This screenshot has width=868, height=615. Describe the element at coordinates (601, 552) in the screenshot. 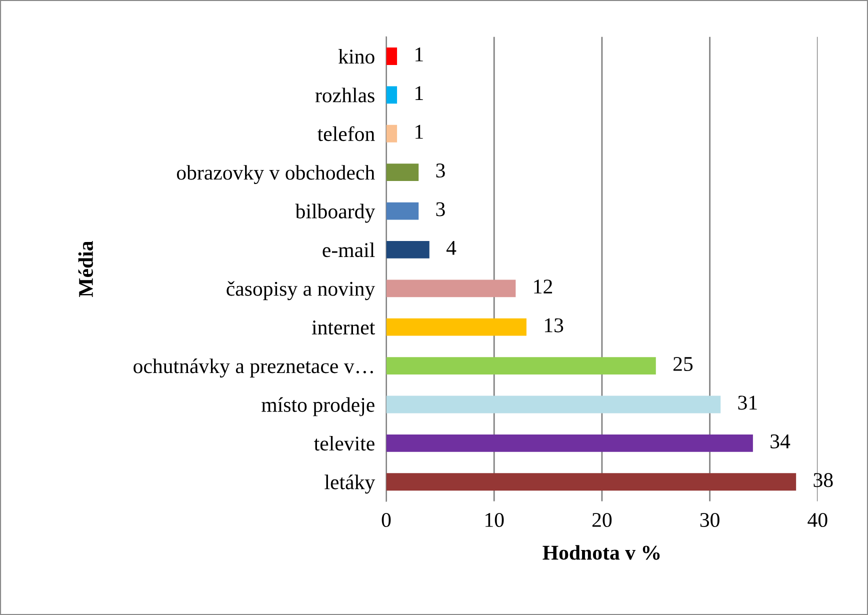

I see `x-axis-title: Hodnota v %` at that location.